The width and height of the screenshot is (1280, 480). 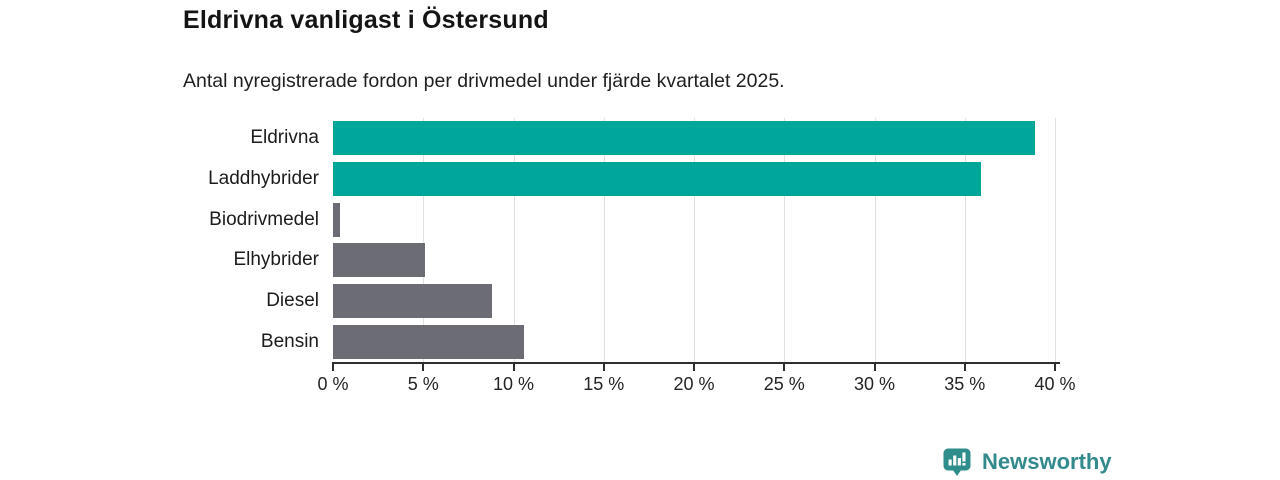 What do you see at coordinates (423, 384) in the screenshot?
I see `x-tick-label-5: 5 %` at bounding box center [423, 384].